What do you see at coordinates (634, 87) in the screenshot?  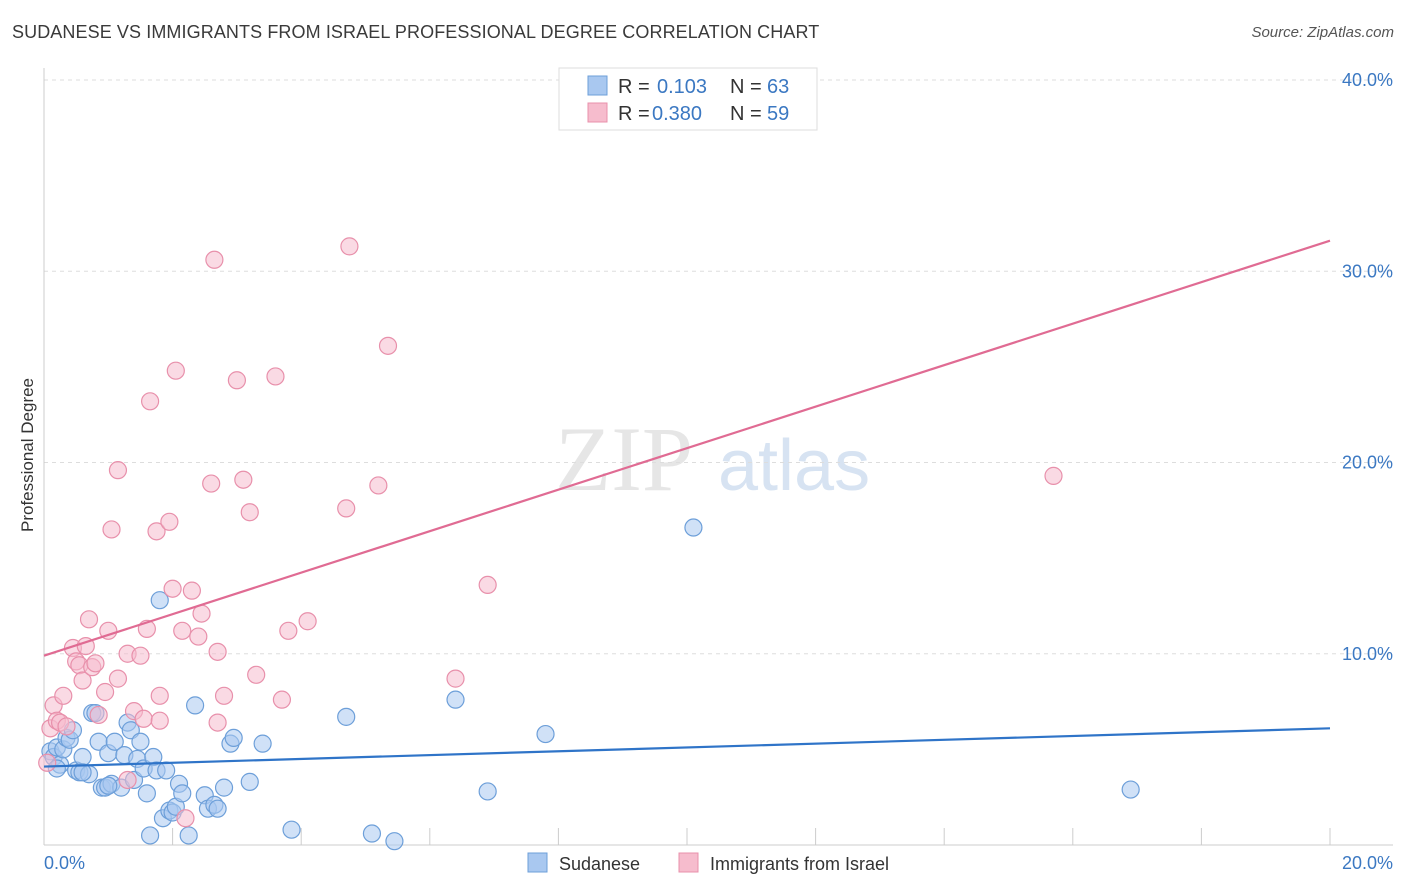 I see `legend-r-label-1: R =` at bounding box center [634, 87].